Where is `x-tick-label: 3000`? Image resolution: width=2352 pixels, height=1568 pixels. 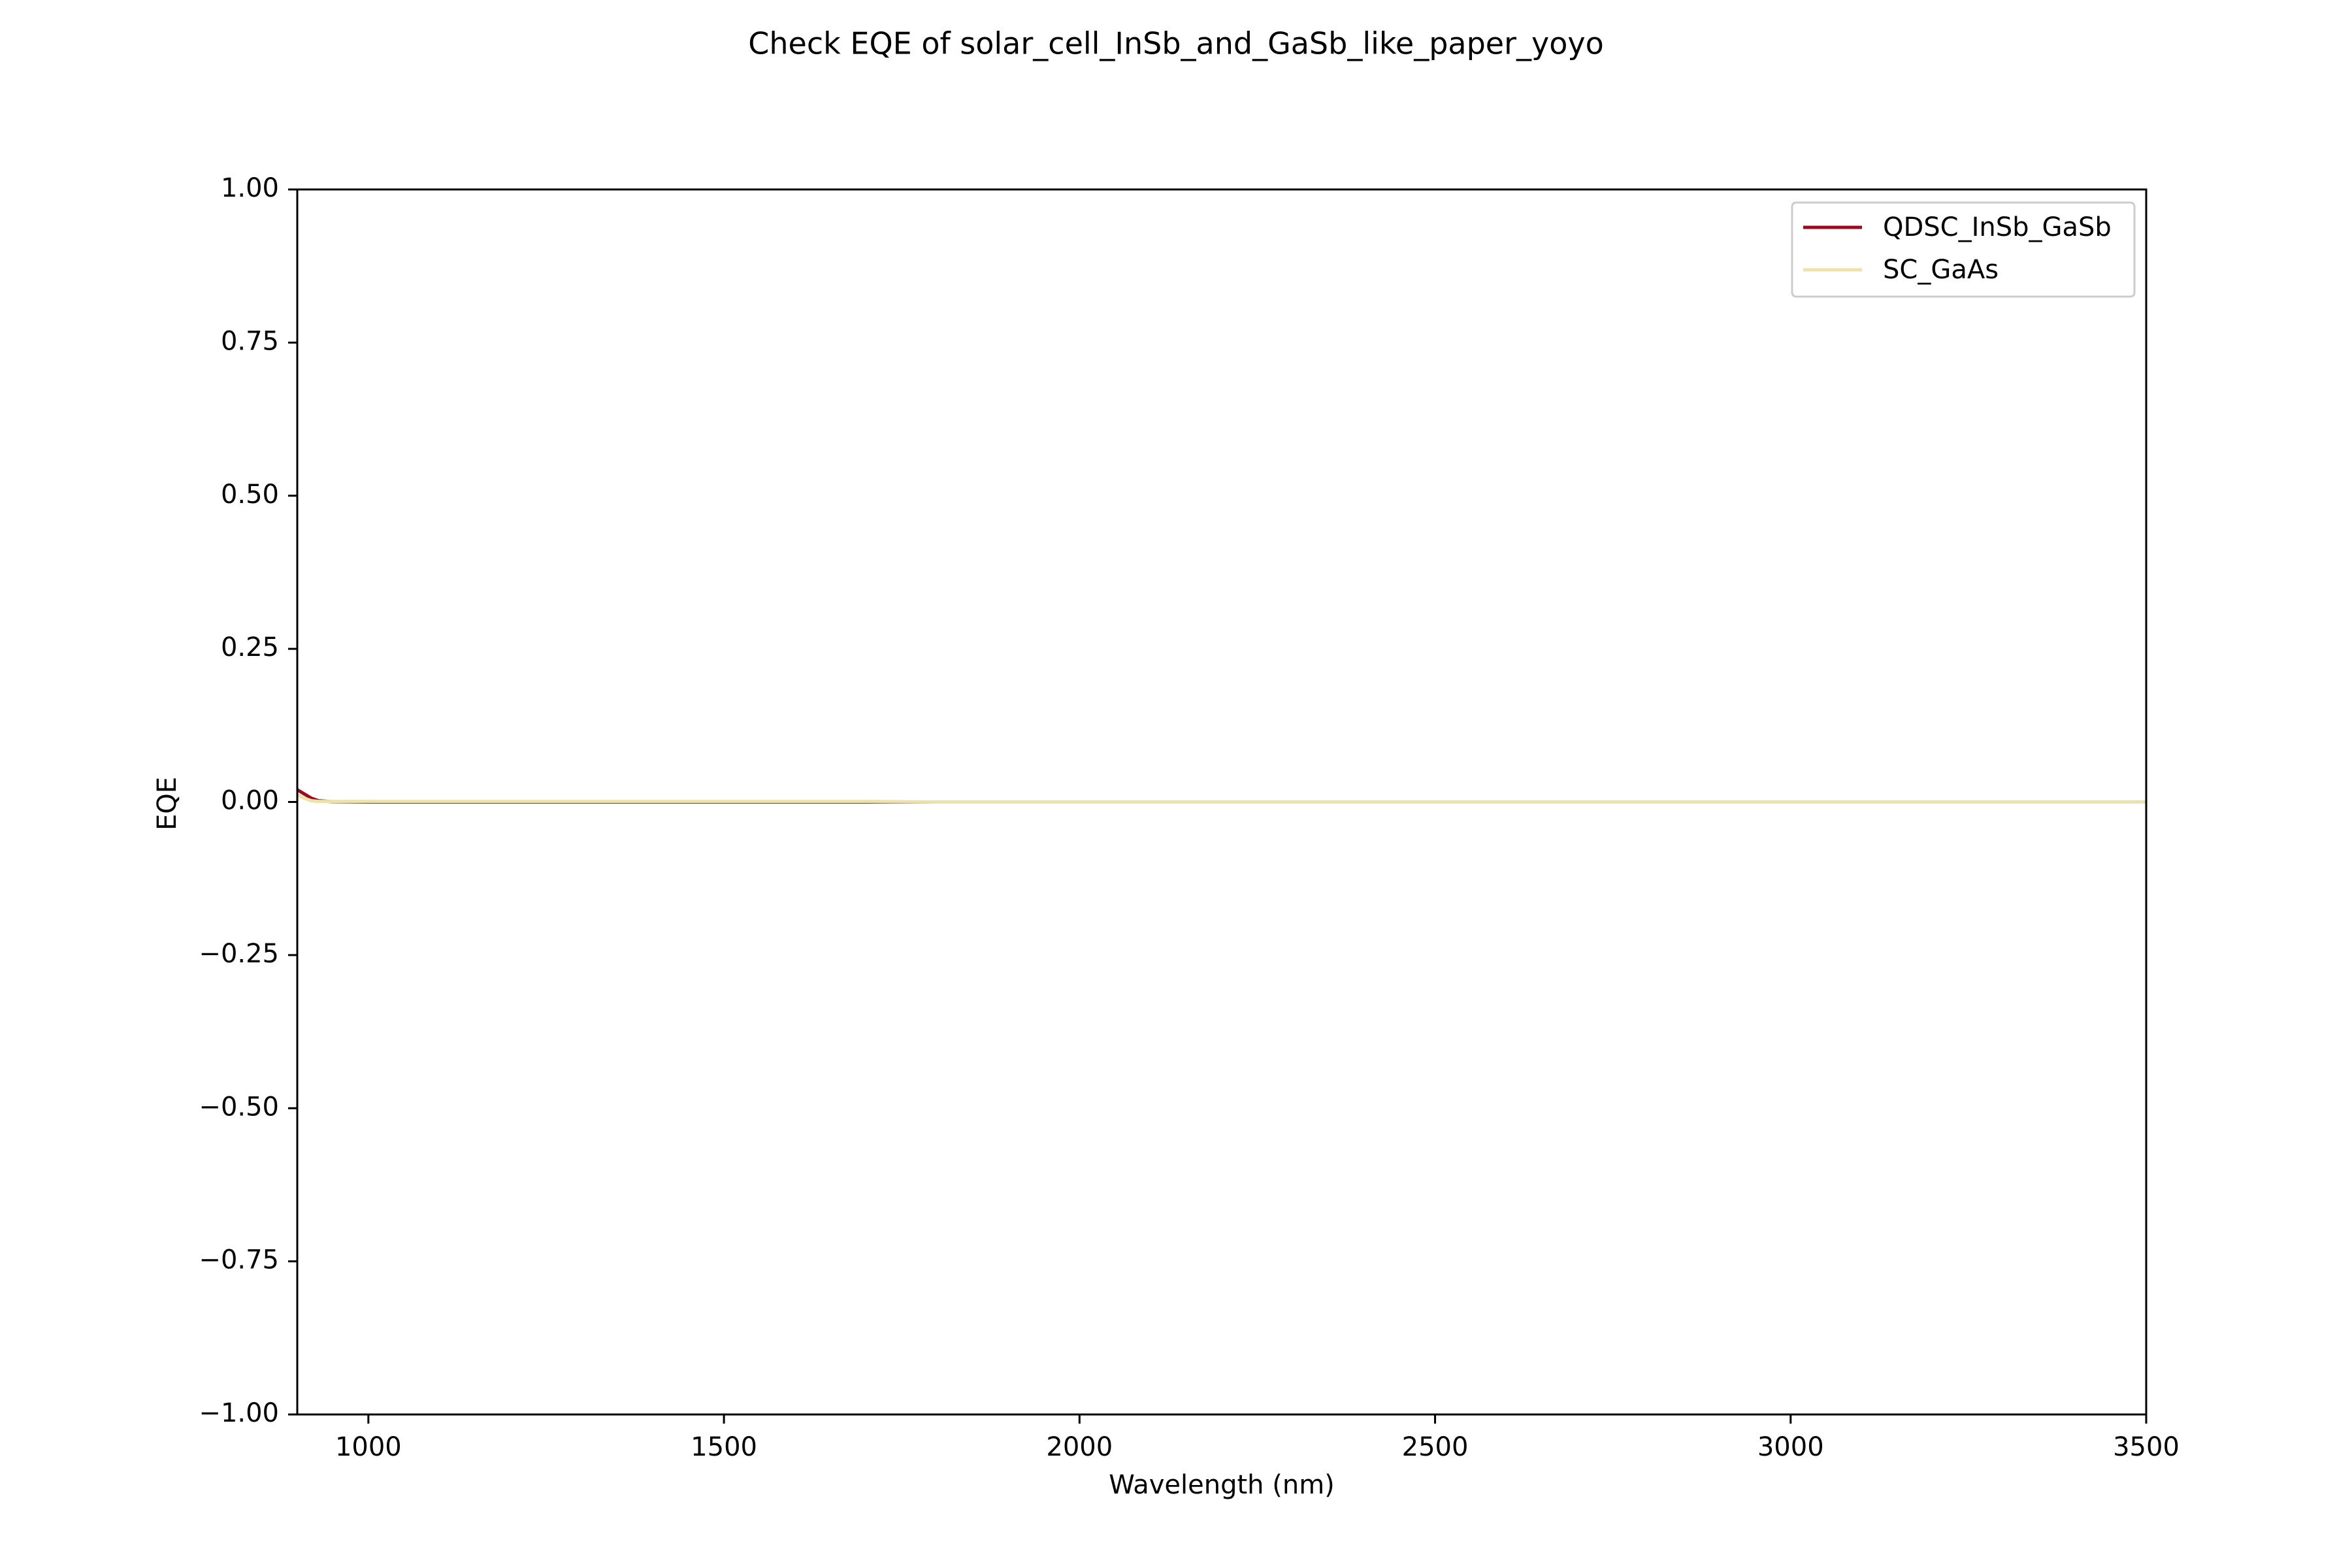
x-tick-label: 3000 is located at coordinates (1790, 1447).